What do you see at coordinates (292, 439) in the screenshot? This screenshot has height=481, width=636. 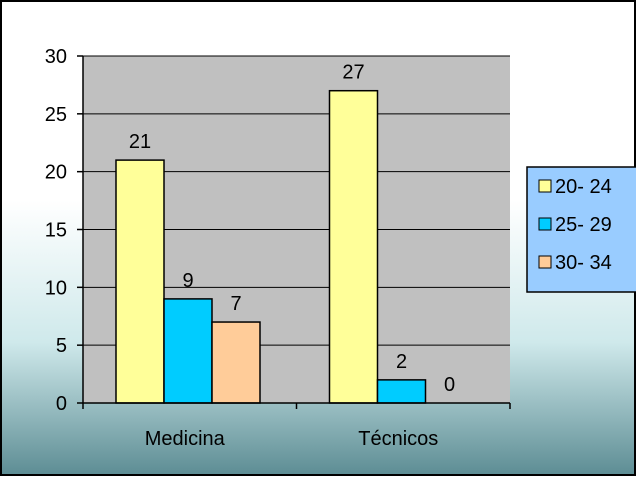 I see `x-tick-labels: Medicina Técnicos` at bounding box center [292, 439].